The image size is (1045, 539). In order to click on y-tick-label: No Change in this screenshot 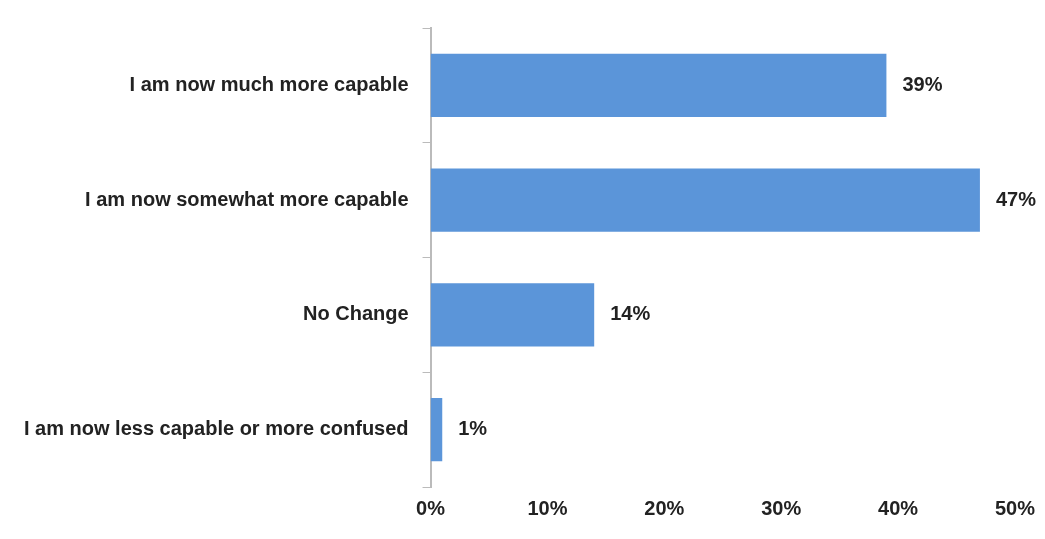, I will do `click(356, 313)`.